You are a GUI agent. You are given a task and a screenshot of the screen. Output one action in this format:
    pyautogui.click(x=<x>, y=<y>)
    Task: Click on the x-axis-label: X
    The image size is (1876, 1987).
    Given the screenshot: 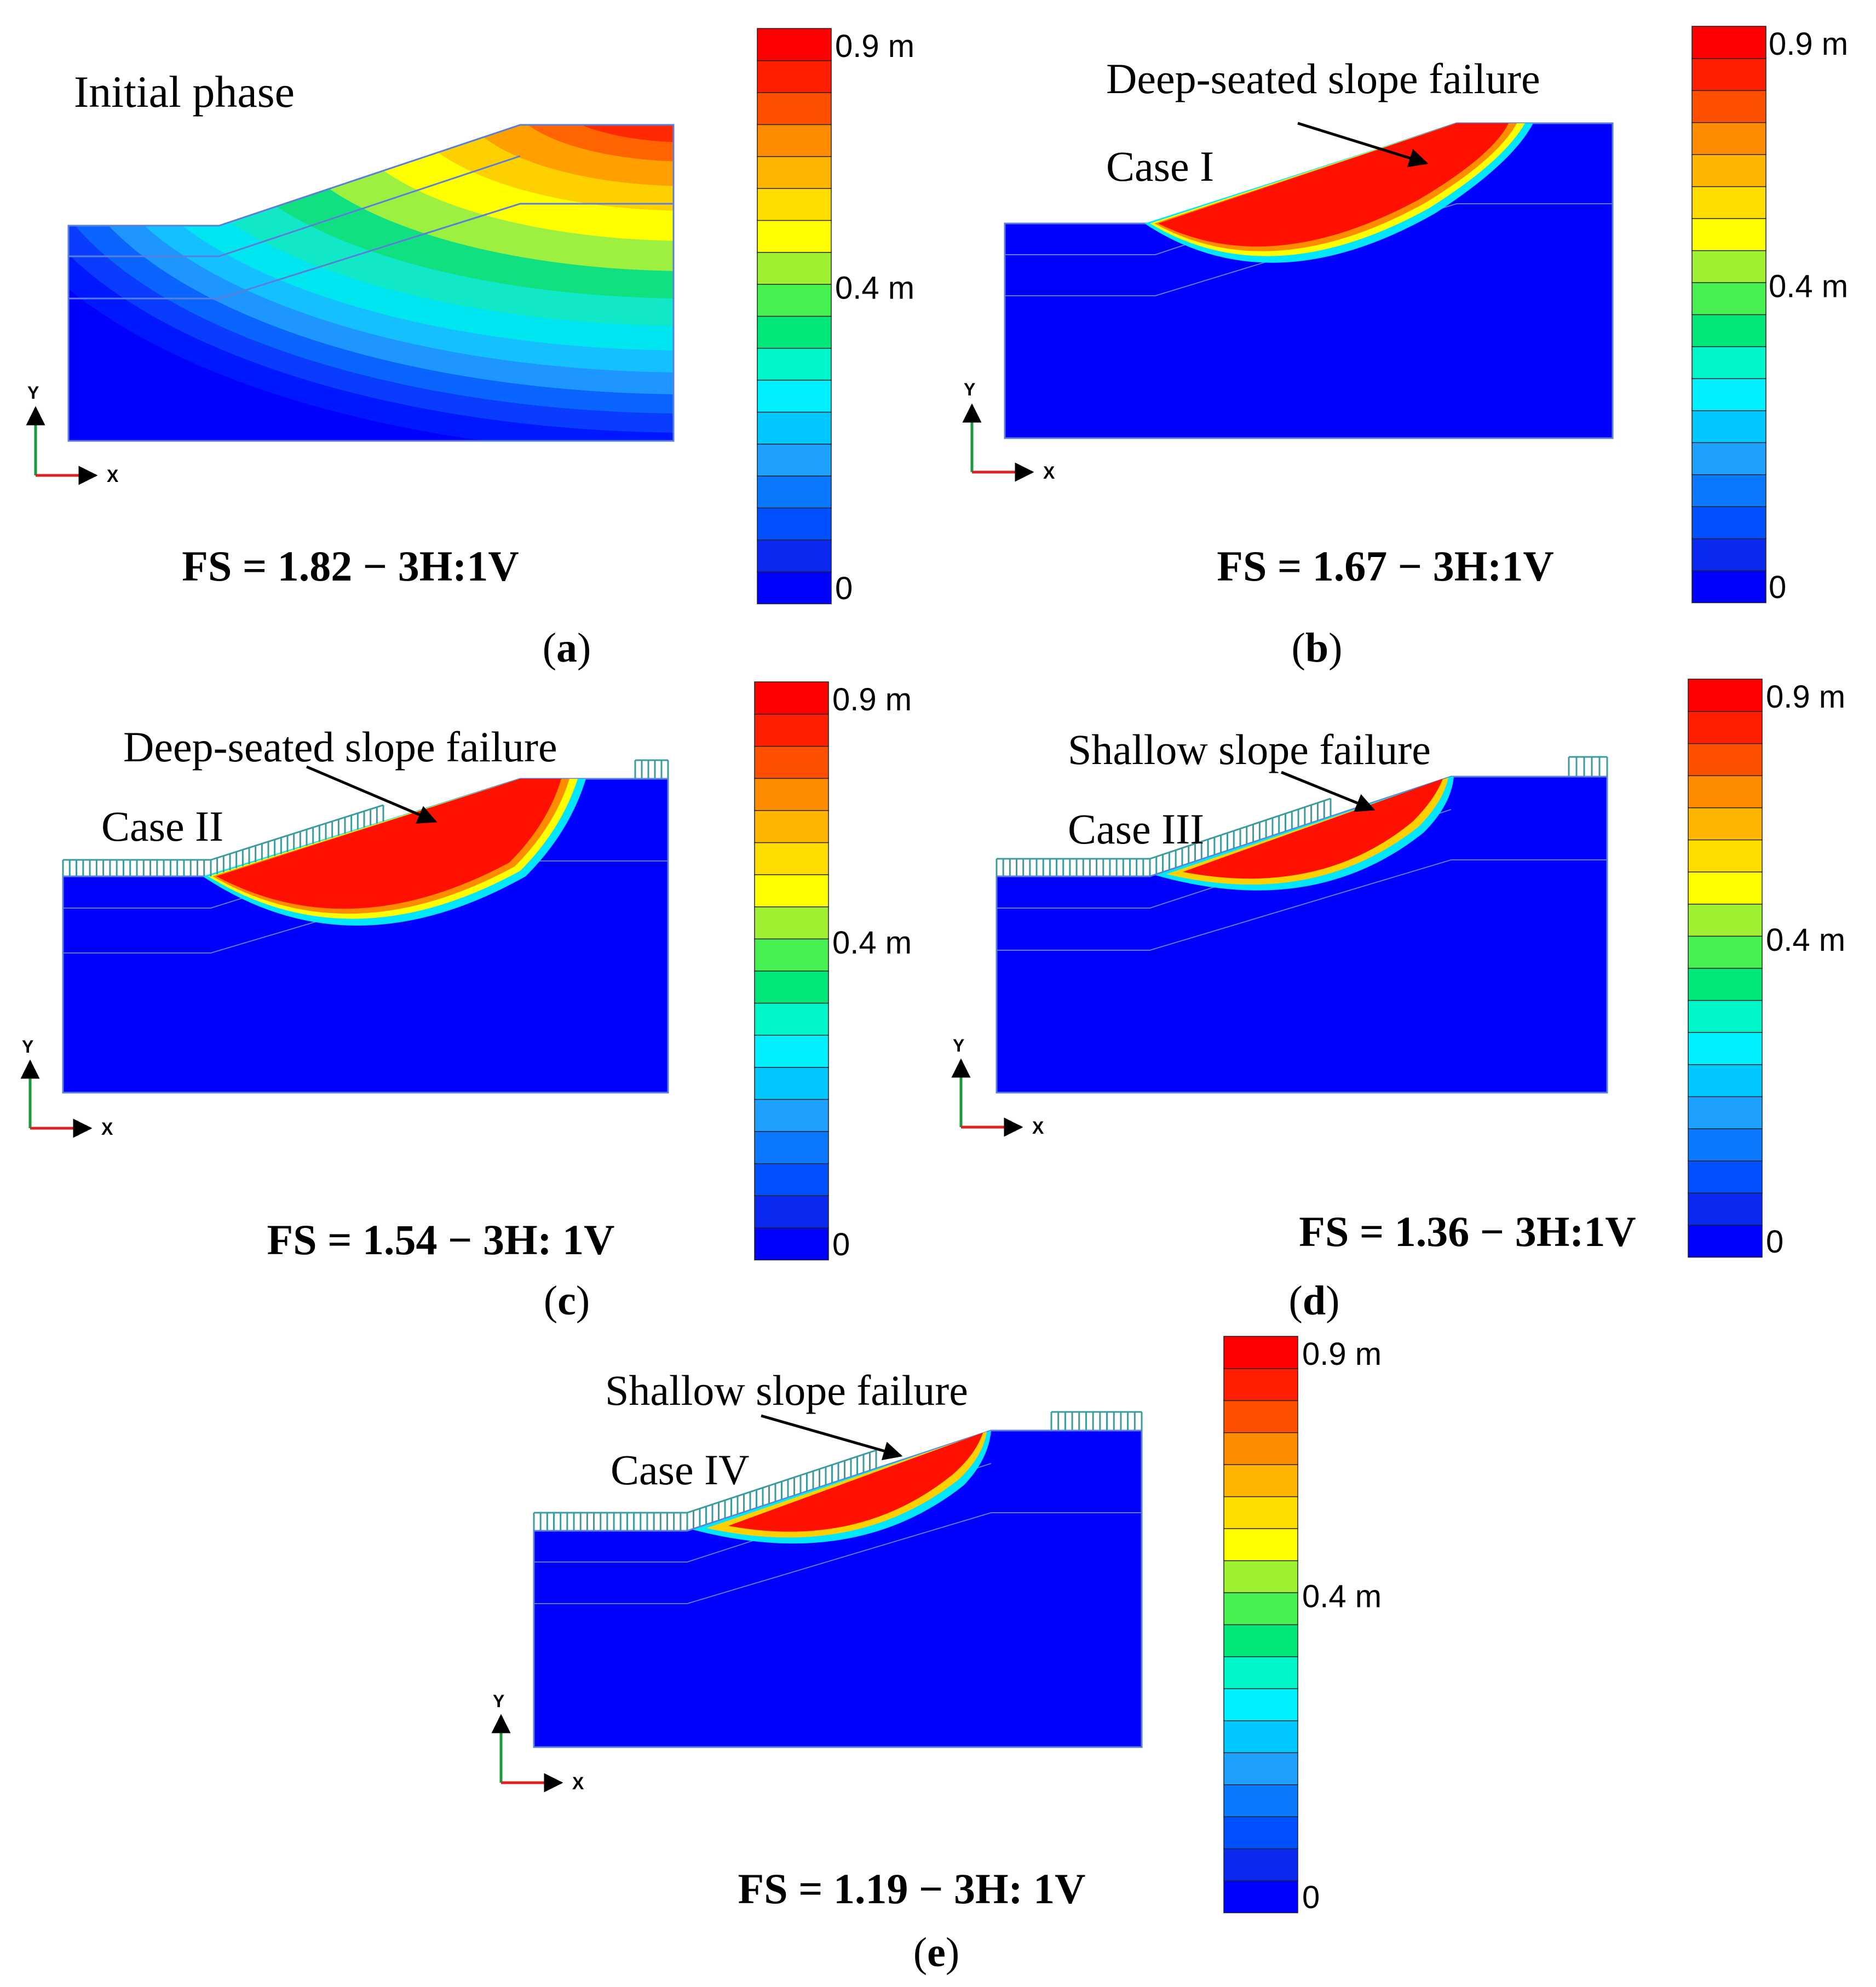 What is the action you would take?
    pyautogui.click(x=1049, y=473)
    